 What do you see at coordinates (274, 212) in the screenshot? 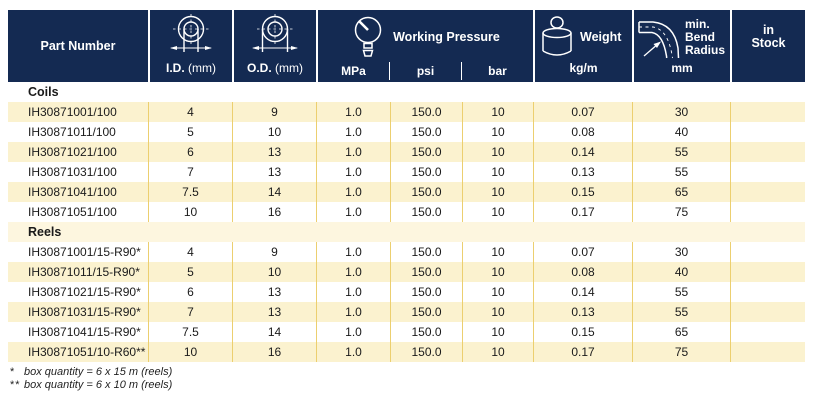
I see `cell-outer-diameter: 16` at bounding box center [274, 212].